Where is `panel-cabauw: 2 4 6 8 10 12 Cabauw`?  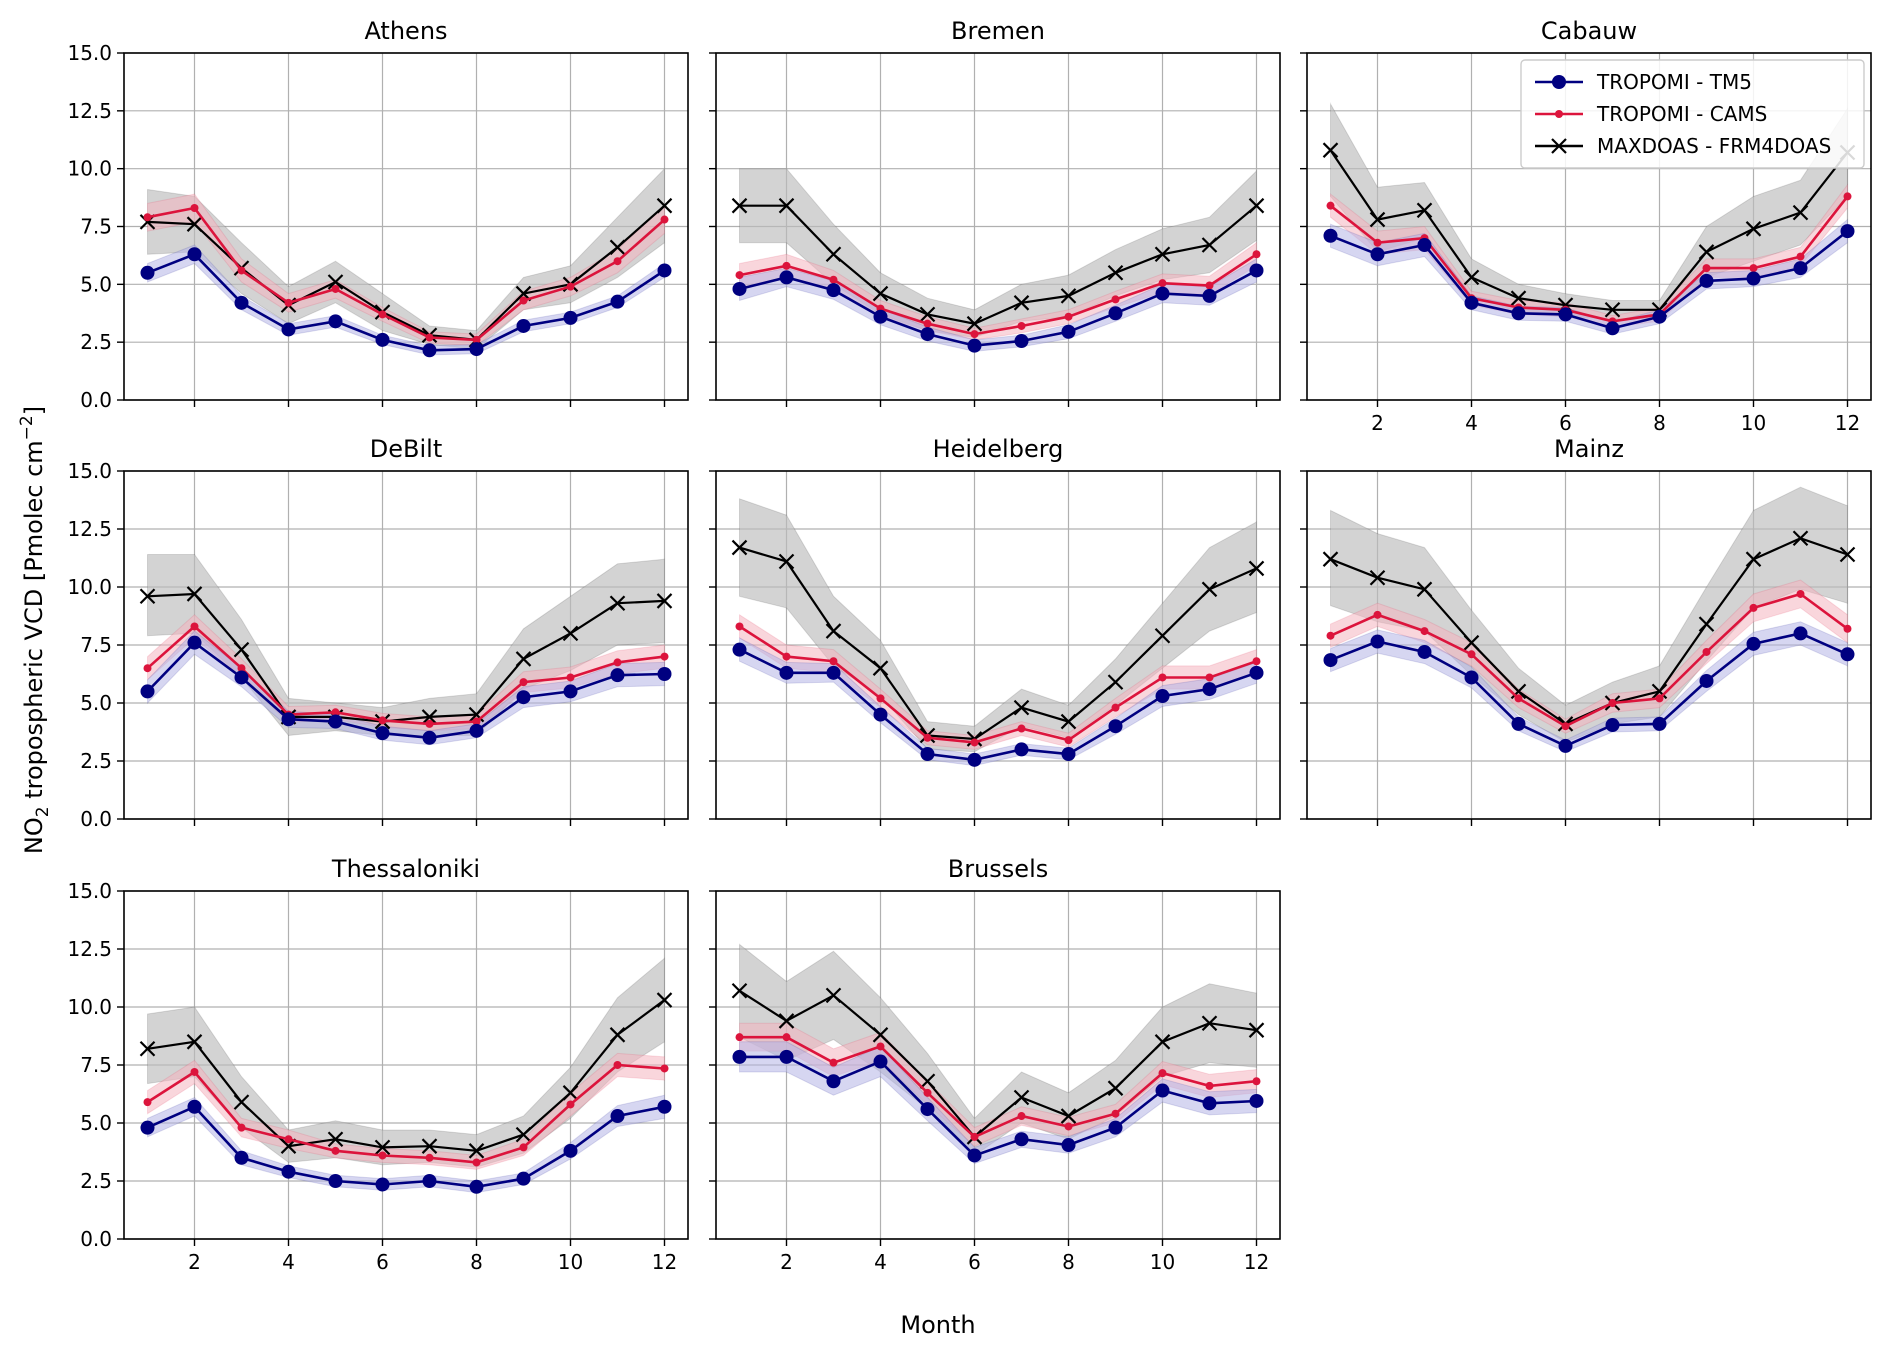
panel-cabauw: 2 4 6 8 10 12 Cabauw is located at coordinates (1586, 226).